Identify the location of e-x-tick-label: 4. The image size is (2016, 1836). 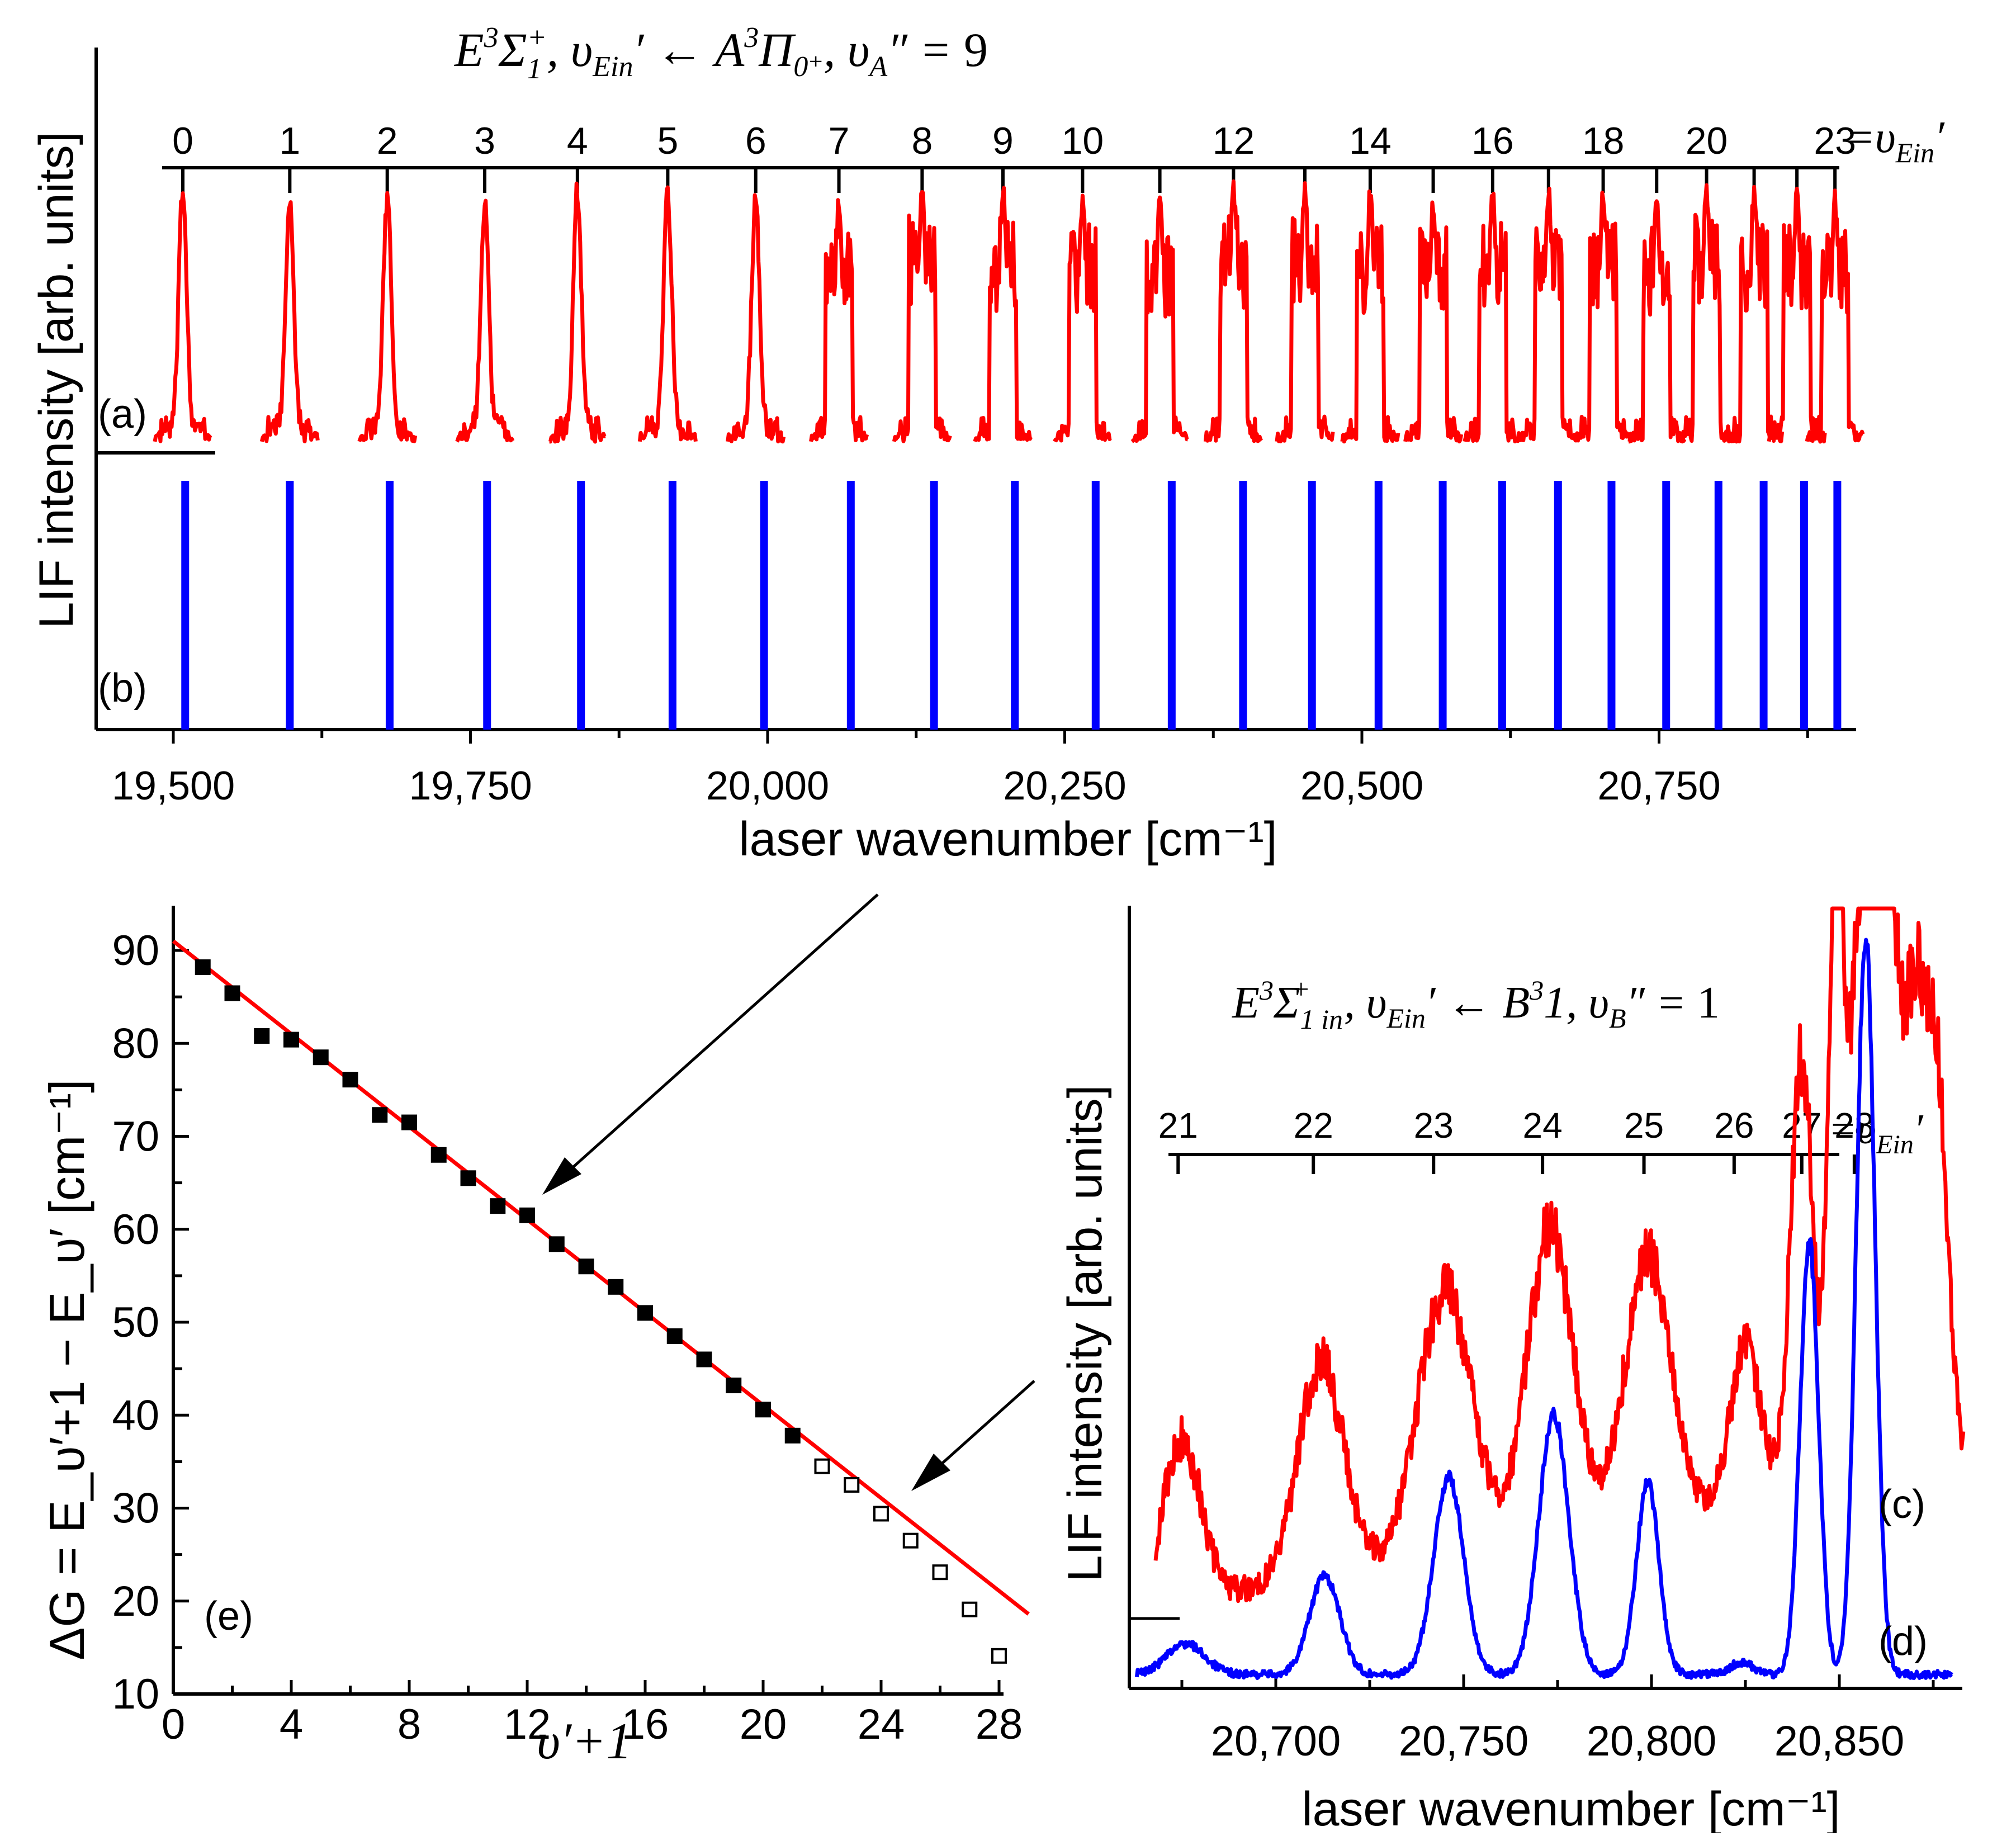
(291, 1724).